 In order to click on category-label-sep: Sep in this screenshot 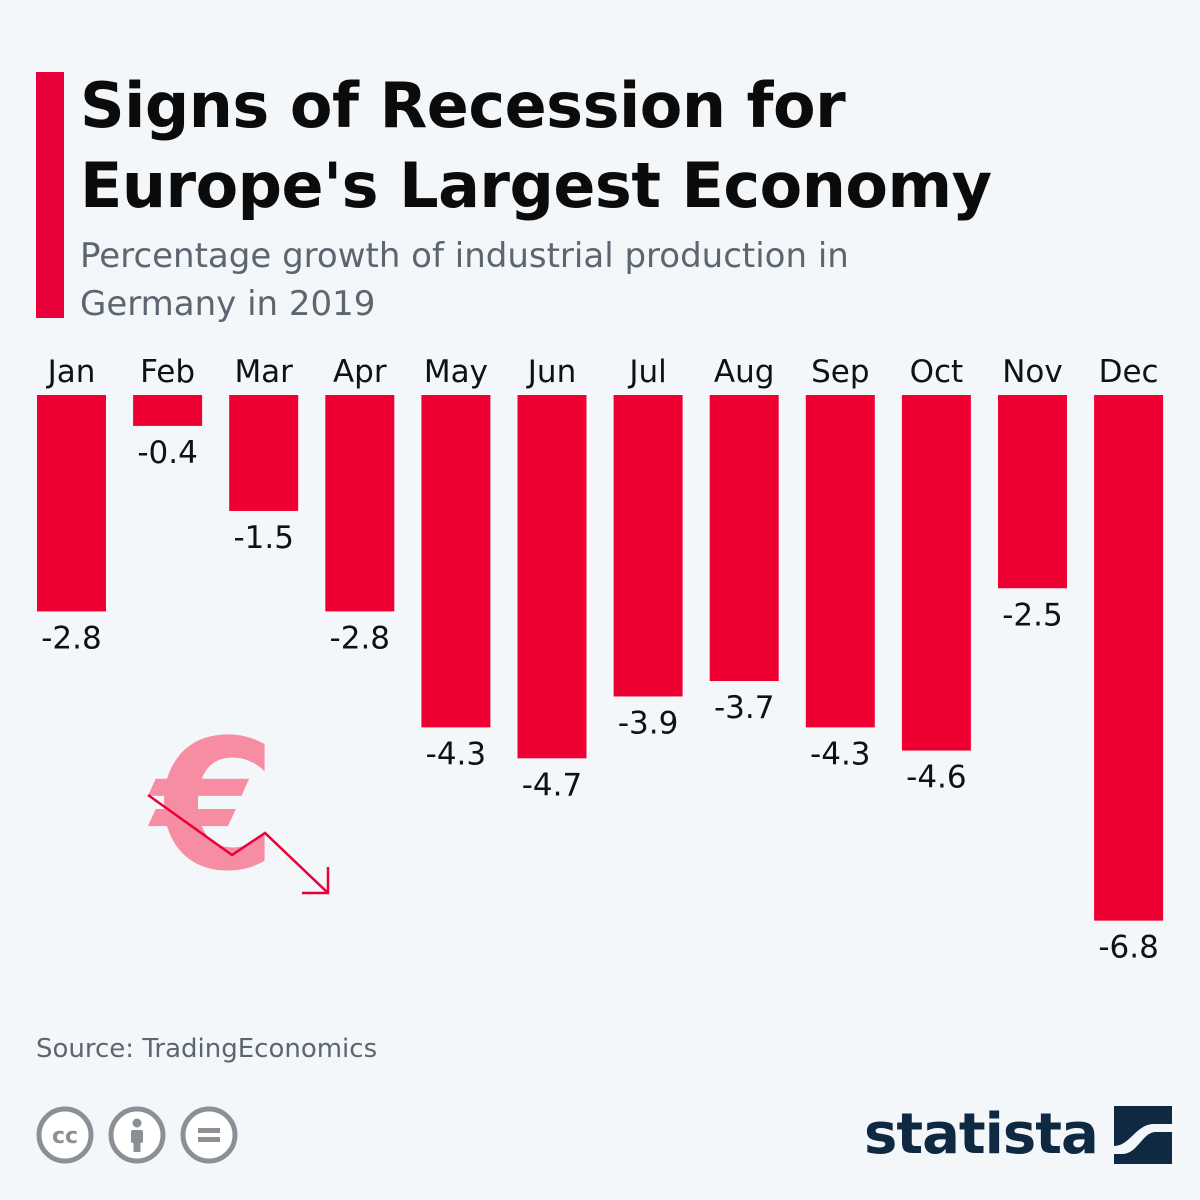, I will do `click(840, 372)`.